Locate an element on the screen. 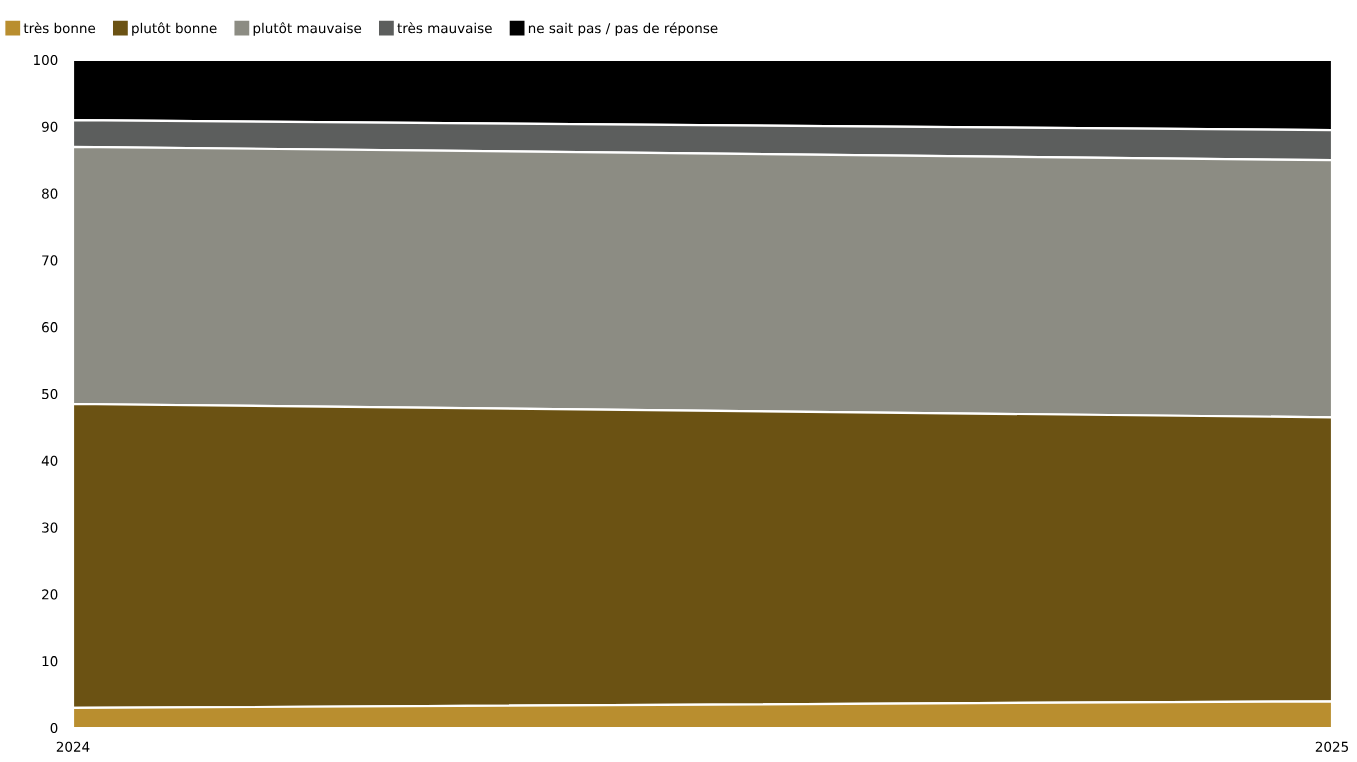  y-tick-label: 70 is located at coordinates (50, 260).